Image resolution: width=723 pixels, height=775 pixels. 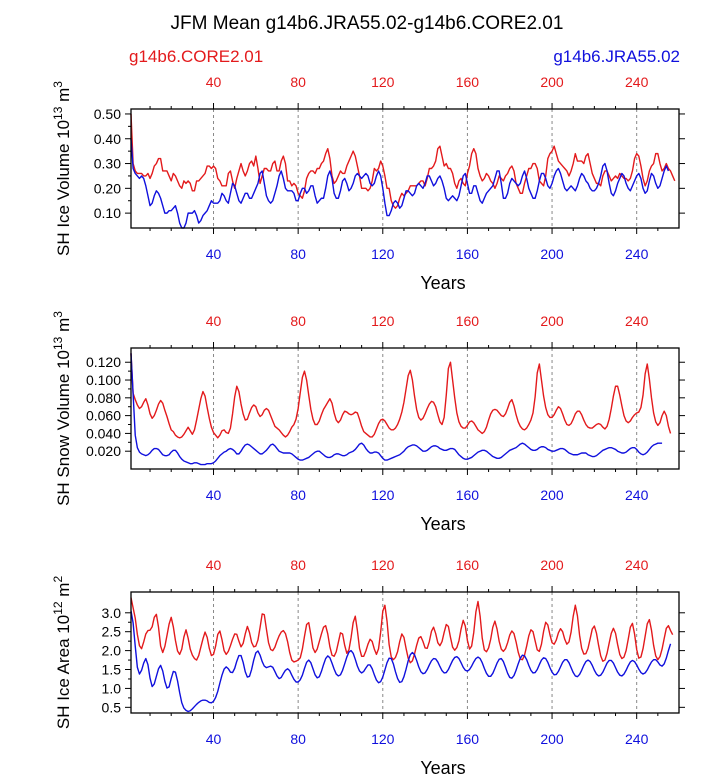 What do you see at coordinates (196, 56) in the screenshot?
I see `legend-core-label: g14b6.CORE2.01` at bounding box center [196, 56].